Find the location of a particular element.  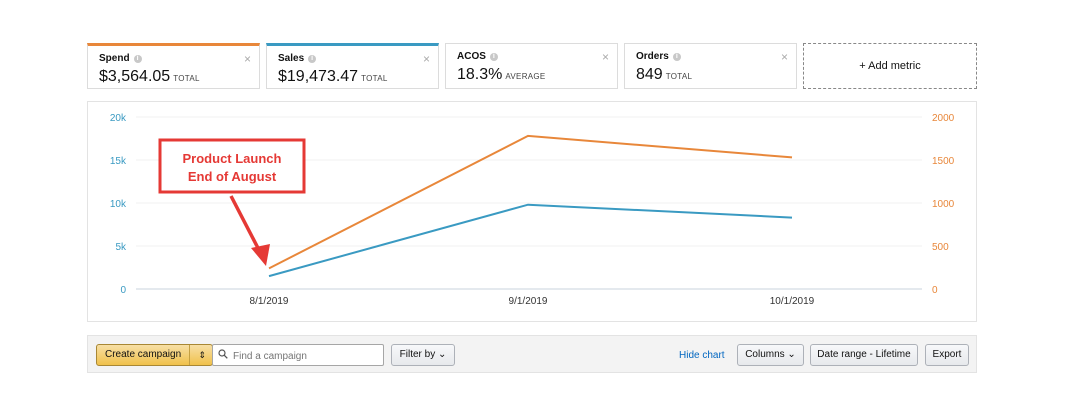

y-right-tick-label: 2000 is located at coordinates (943, 118).